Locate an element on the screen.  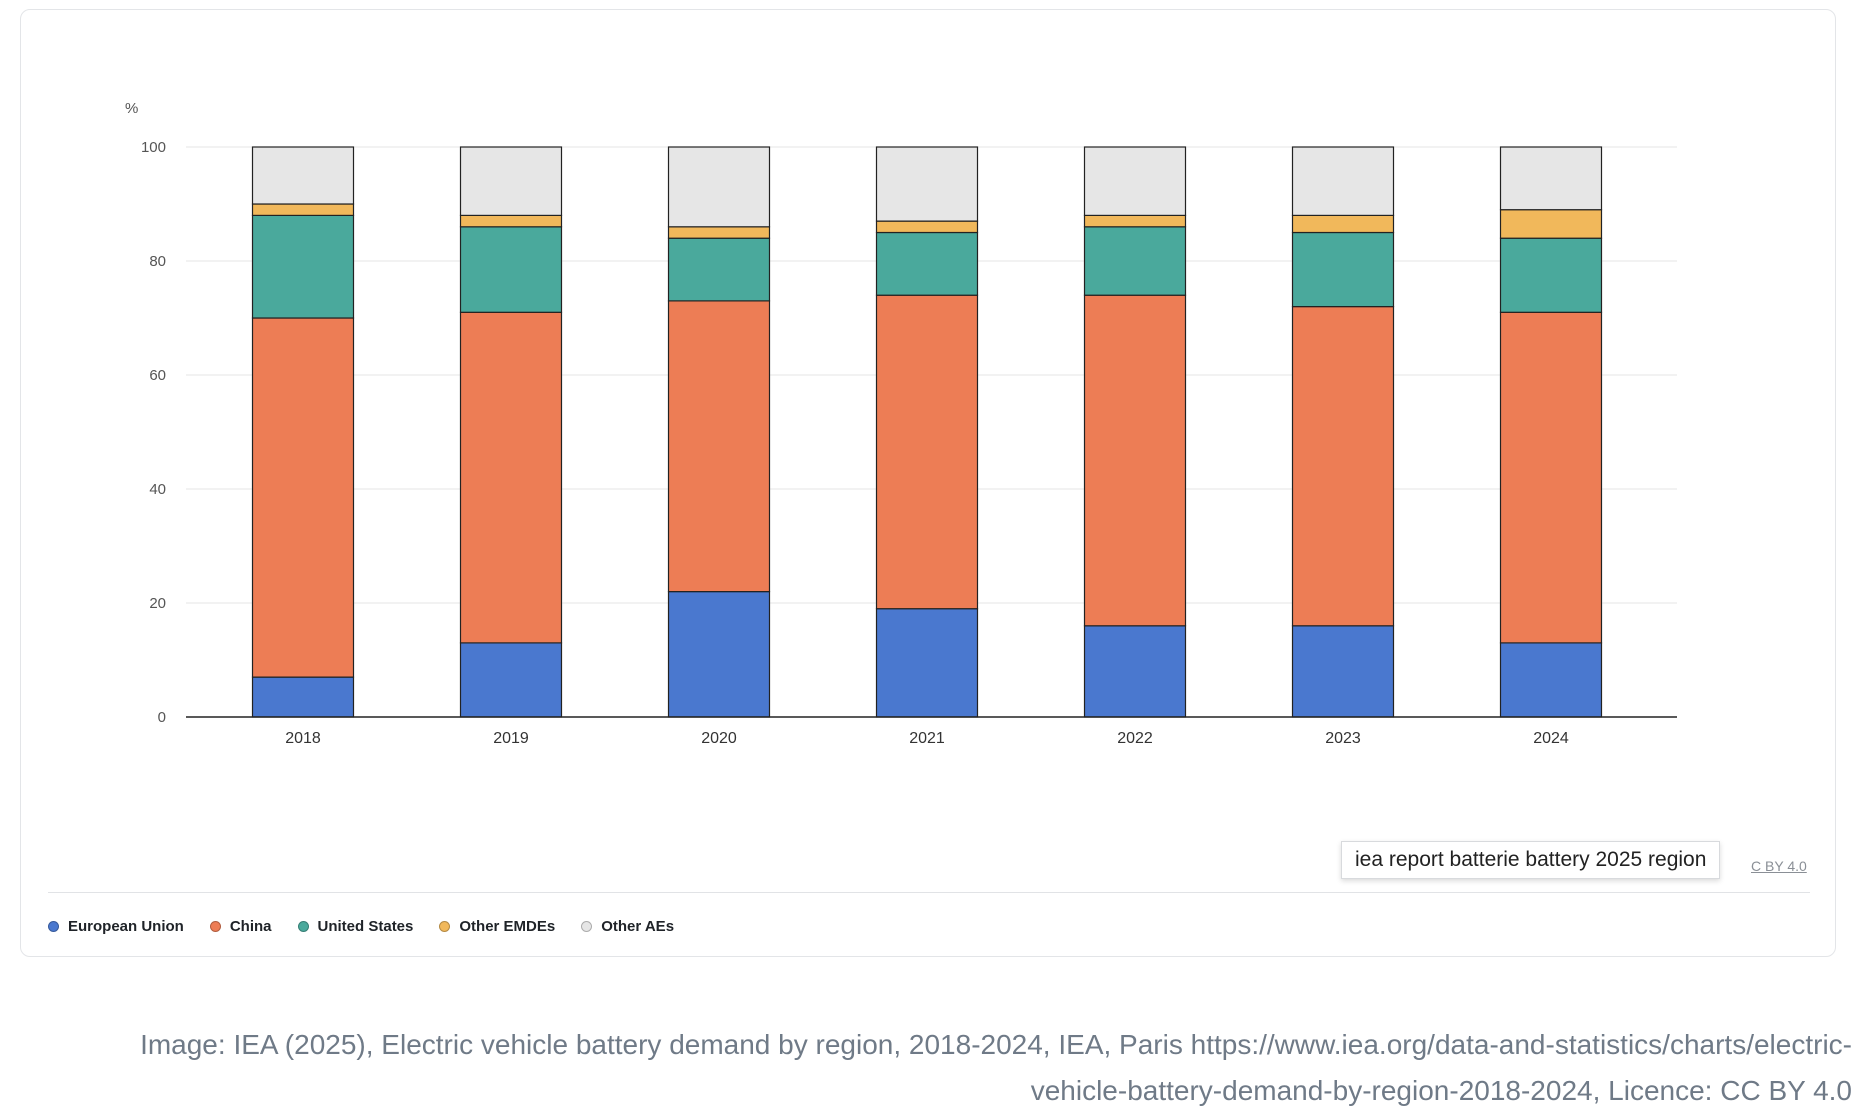
y-tick-label: 100 is located at coordinates (153, 147).